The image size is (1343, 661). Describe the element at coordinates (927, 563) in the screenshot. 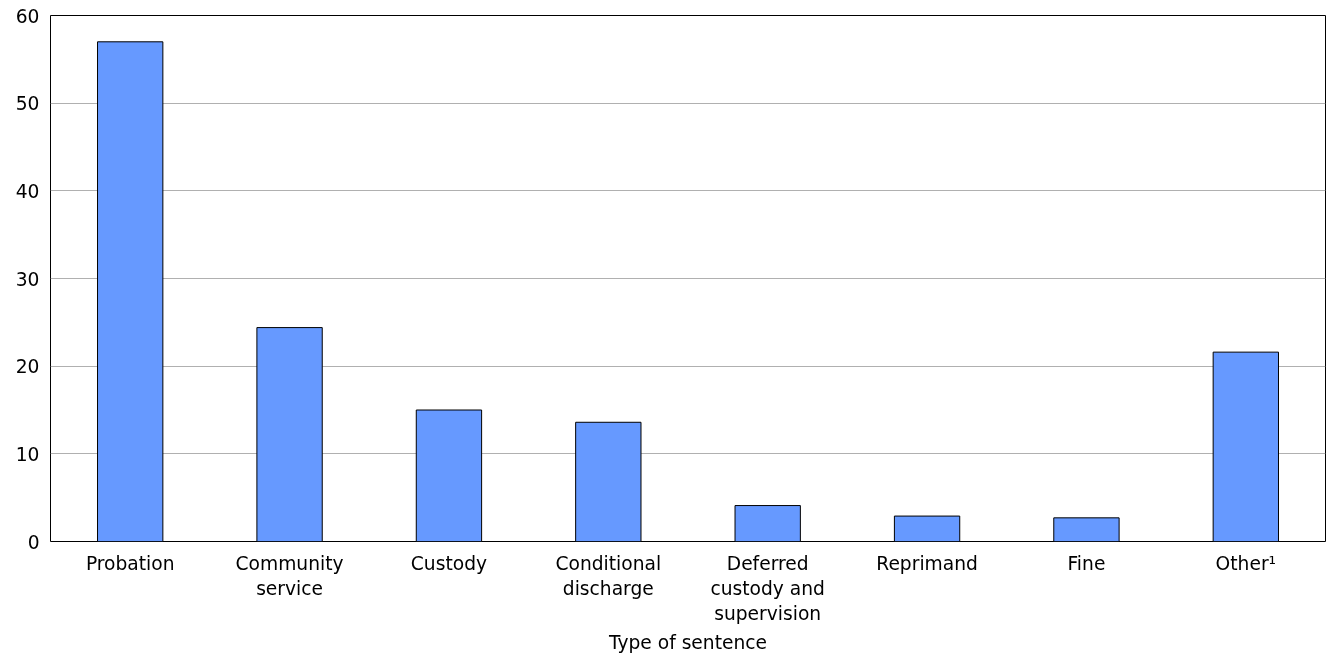

I see `x-tick-label: Reprimand` at that location.